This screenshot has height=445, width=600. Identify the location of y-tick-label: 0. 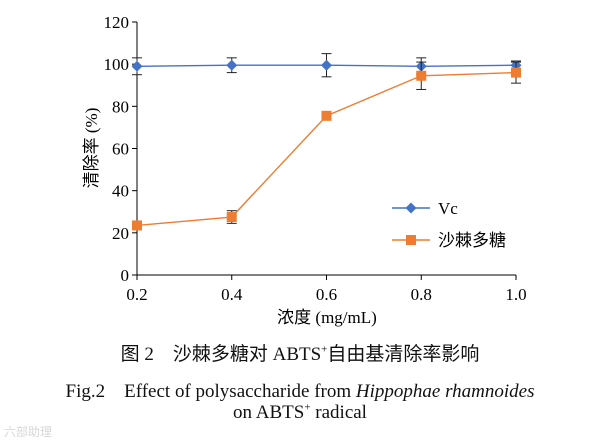
(125, 275).